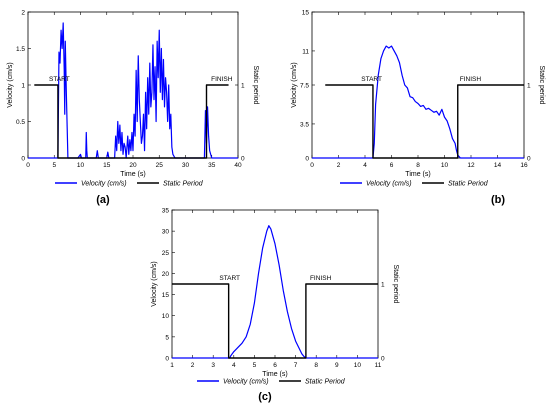 The image size is (550, 410). Describe the element at coordinates (498, 200) in the screenshot. I see `panel-label: (b)` at that location.